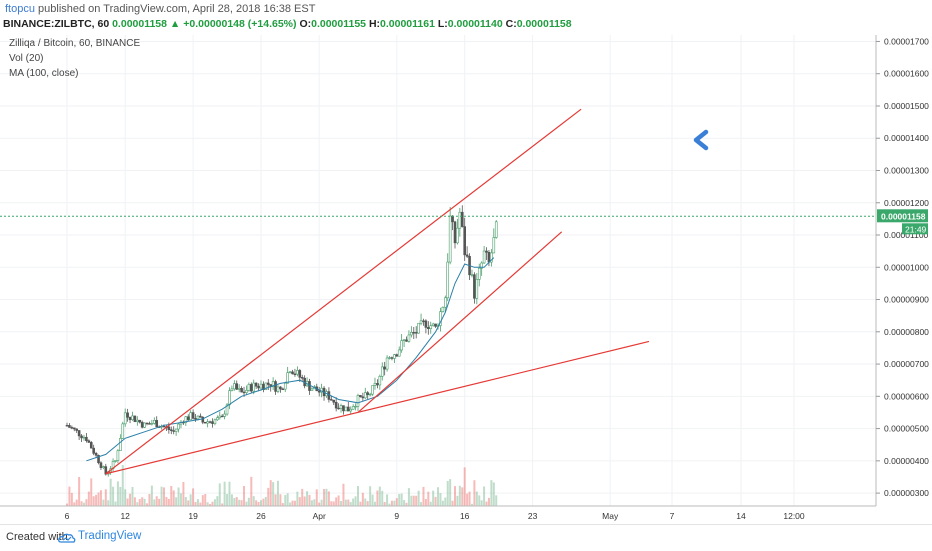 Image resolution: width=932 pixels, height=551 pixels. Describe the element at coordinates (902, 216) in the screenshot. I see `last-price-tag` at that location.